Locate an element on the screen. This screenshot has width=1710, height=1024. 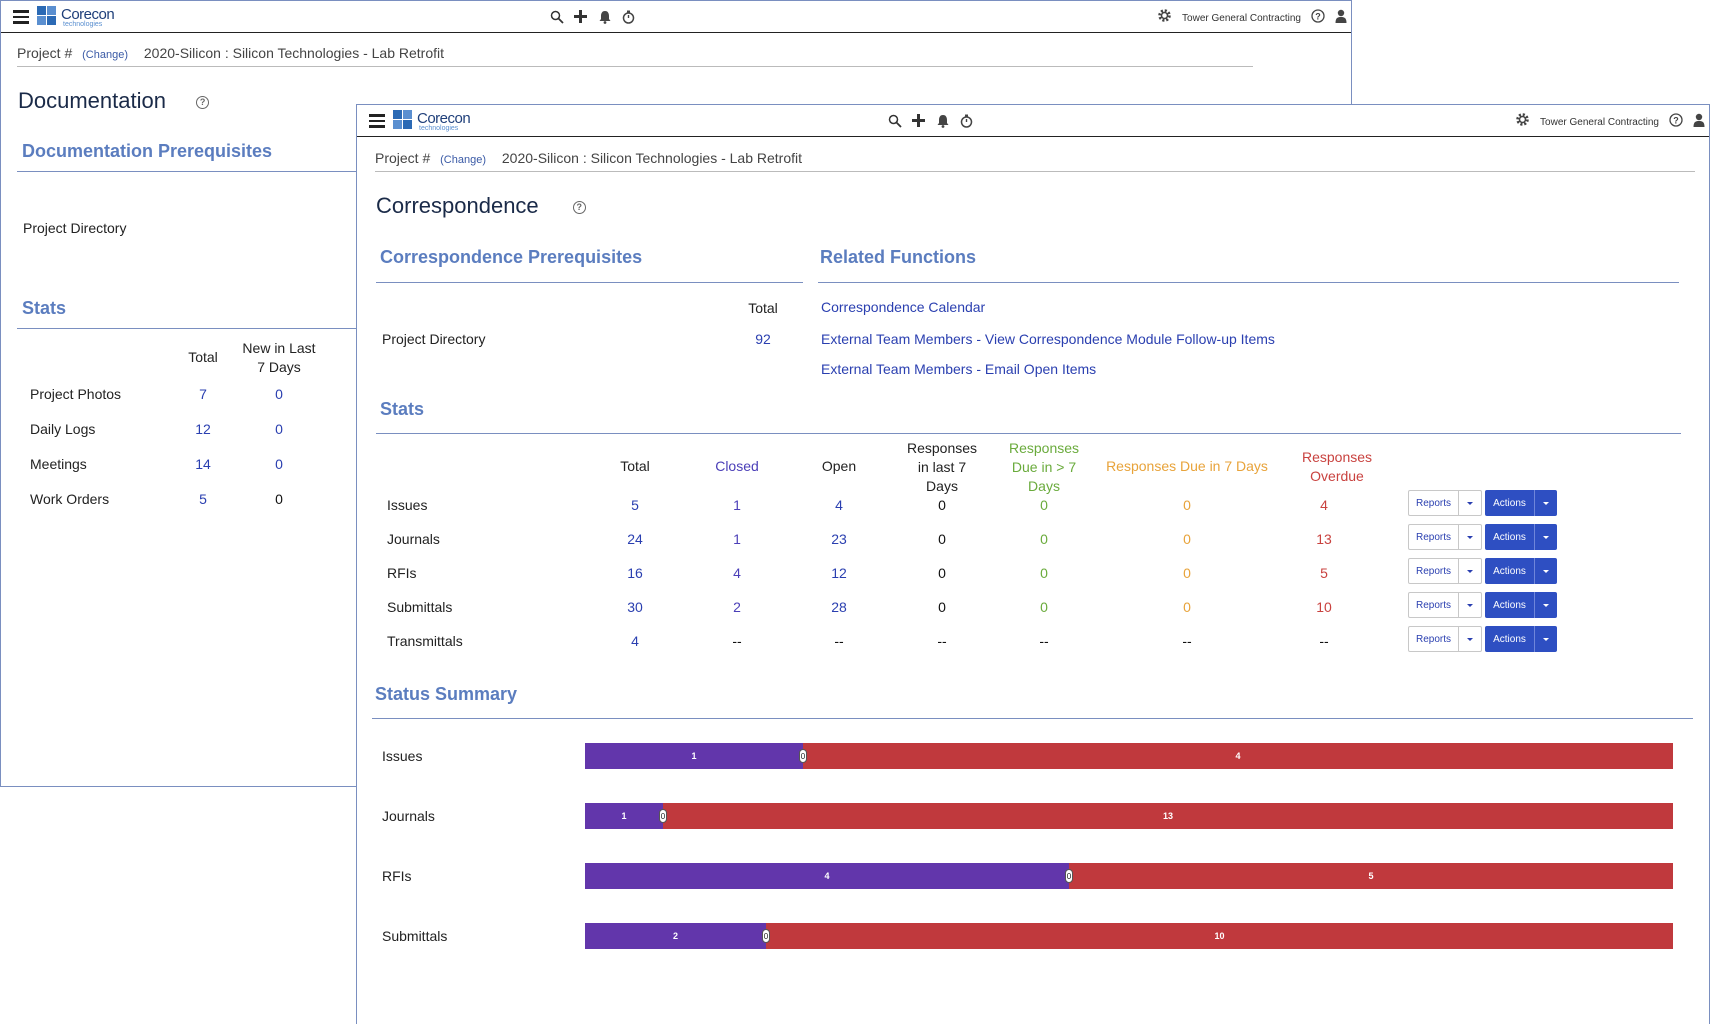
status-bar-segment-b: 5 is located at coordinates (1371, 876).